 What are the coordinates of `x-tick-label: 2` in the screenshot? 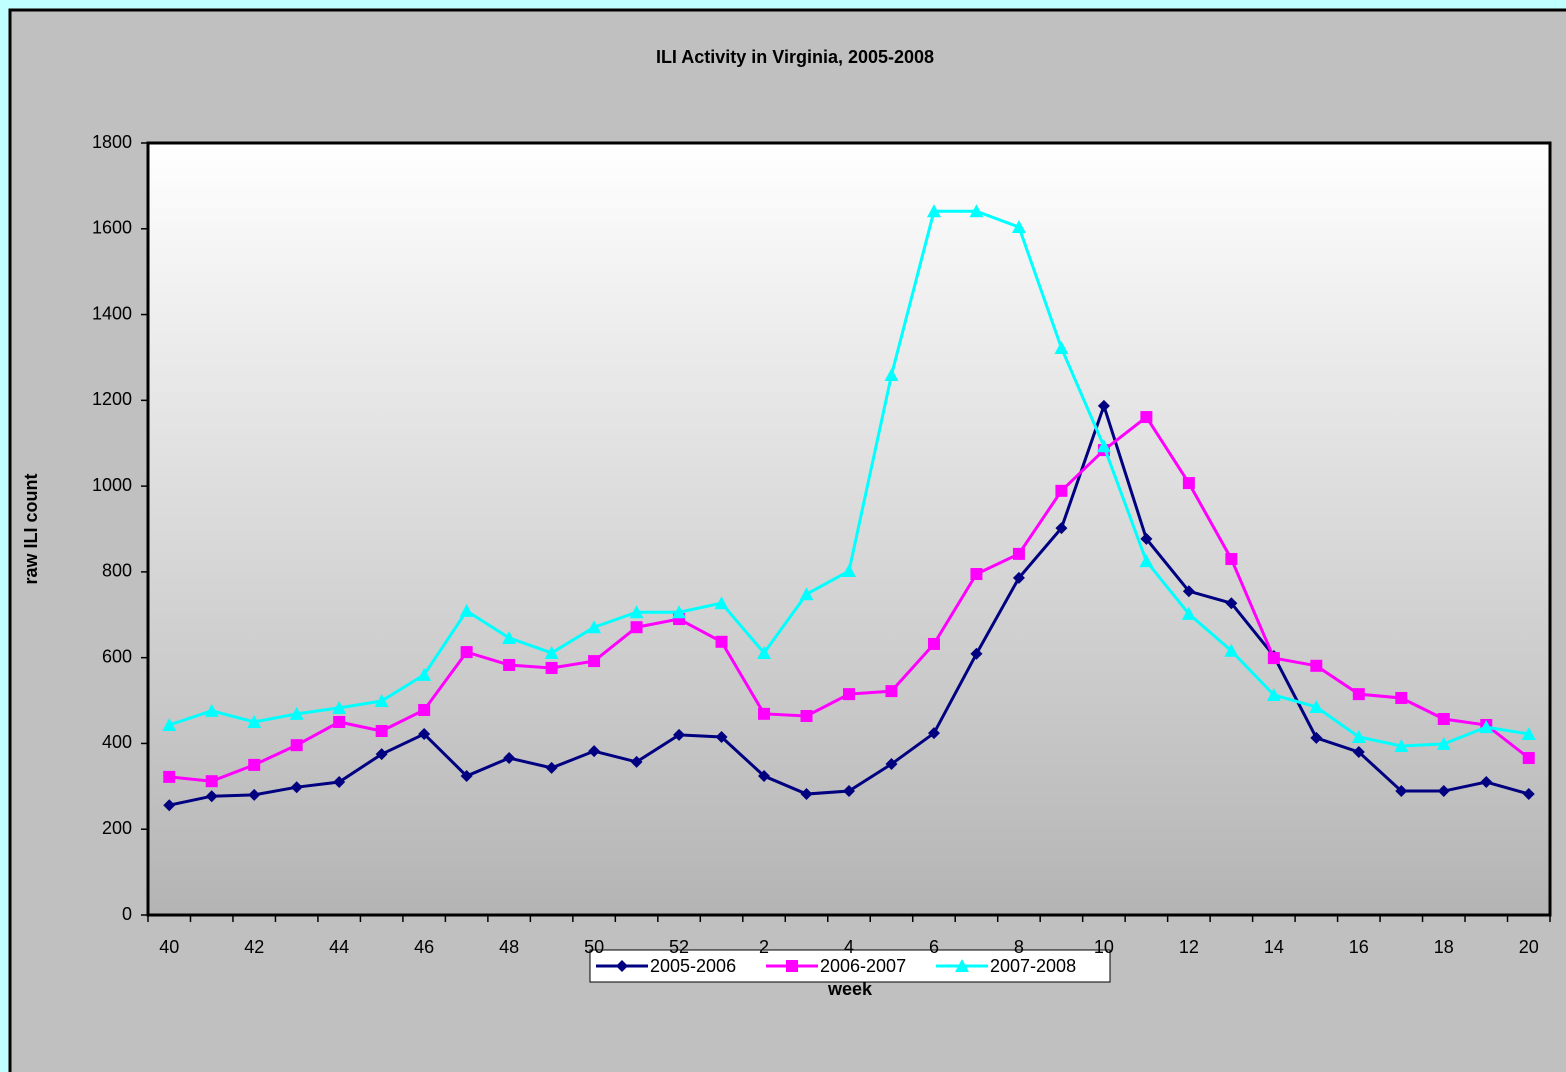 It's located at (764, 947).